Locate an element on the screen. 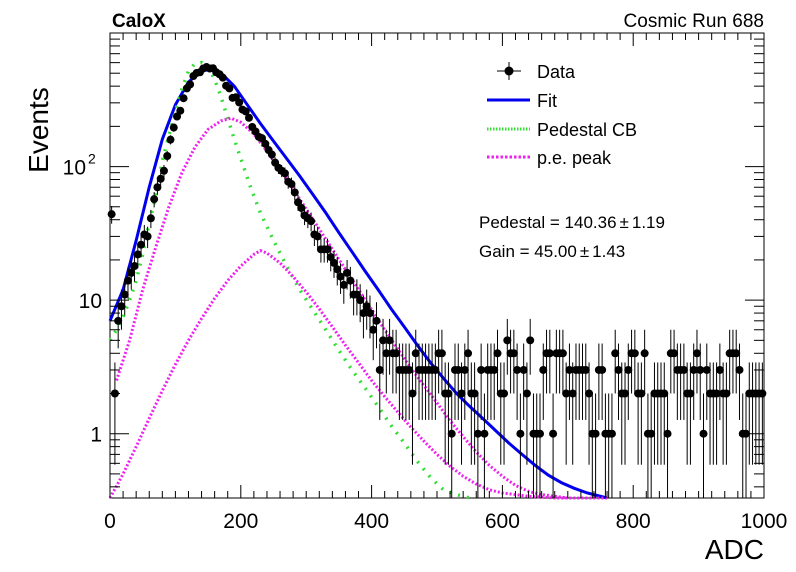 Image resolution: width=796 pixels, height=572 pixels. y-tick-label: 1 is located at coordinates (96, 435).